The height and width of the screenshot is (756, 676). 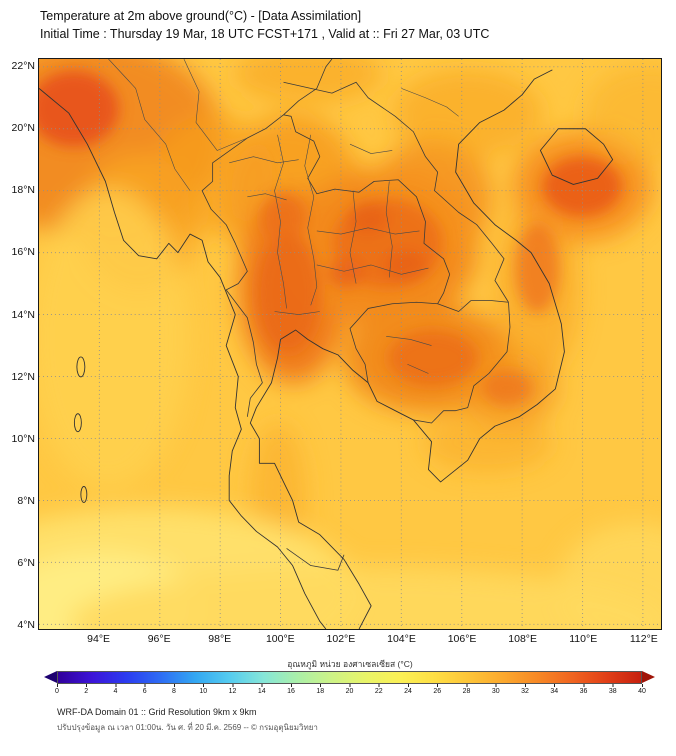 What do you see at coordinates (408, 691) in the screenshot?
I see `colorbar-tick-label: 24` at bounding box center [408, 691].